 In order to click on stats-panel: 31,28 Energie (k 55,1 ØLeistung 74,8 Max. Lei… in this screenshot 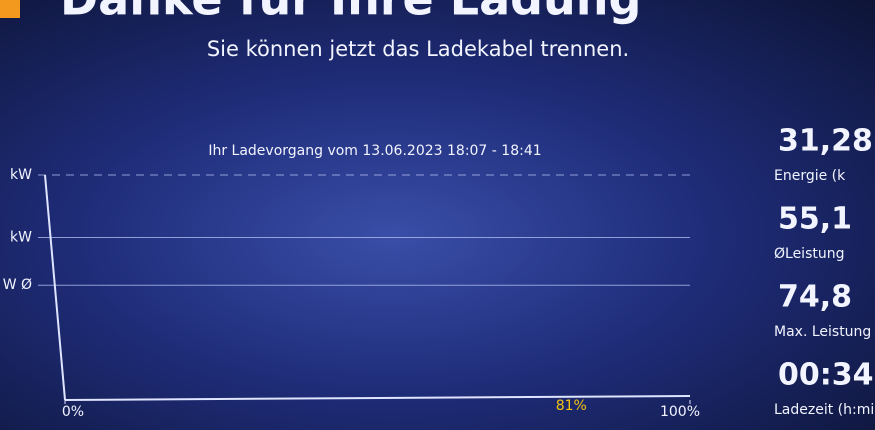, I will do `click(824, 271)`.